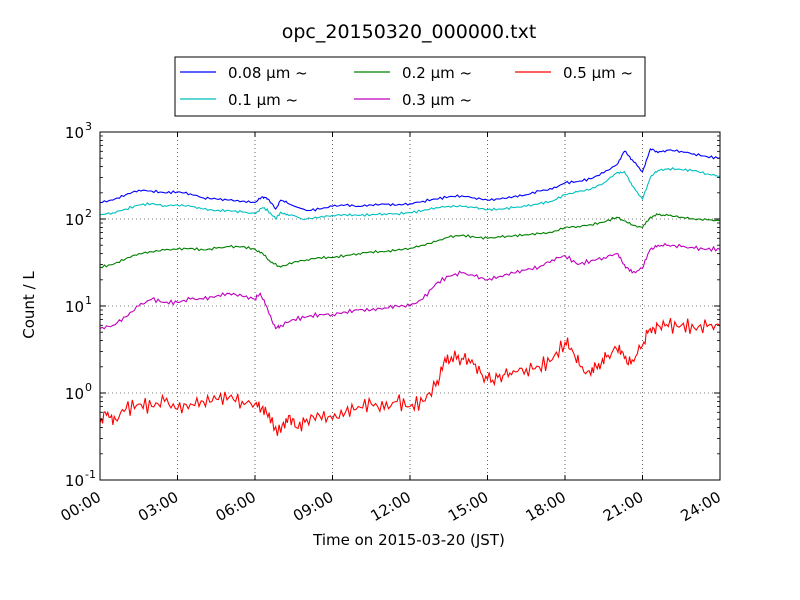 Image resolution: width=800 pixels, height=600 pixels. I want to click on x-tick-label: 24:00, so click(701, 506).